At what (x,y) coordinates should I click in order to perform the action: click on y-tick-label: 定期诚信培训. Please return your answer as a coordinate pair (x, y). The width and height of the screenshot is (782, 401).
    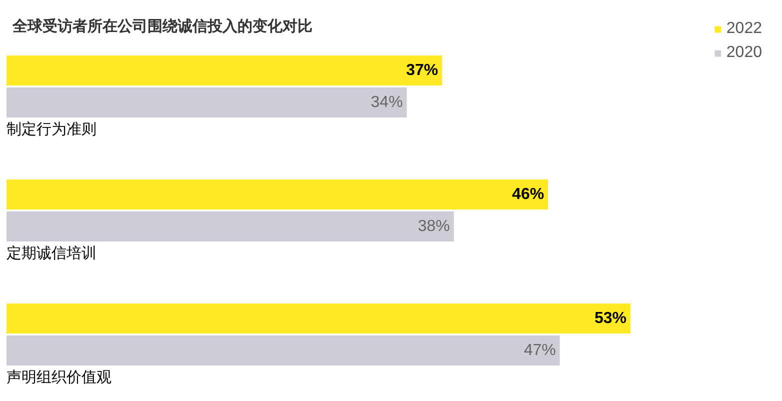
    Looking at the image, I should click on (51, 253).